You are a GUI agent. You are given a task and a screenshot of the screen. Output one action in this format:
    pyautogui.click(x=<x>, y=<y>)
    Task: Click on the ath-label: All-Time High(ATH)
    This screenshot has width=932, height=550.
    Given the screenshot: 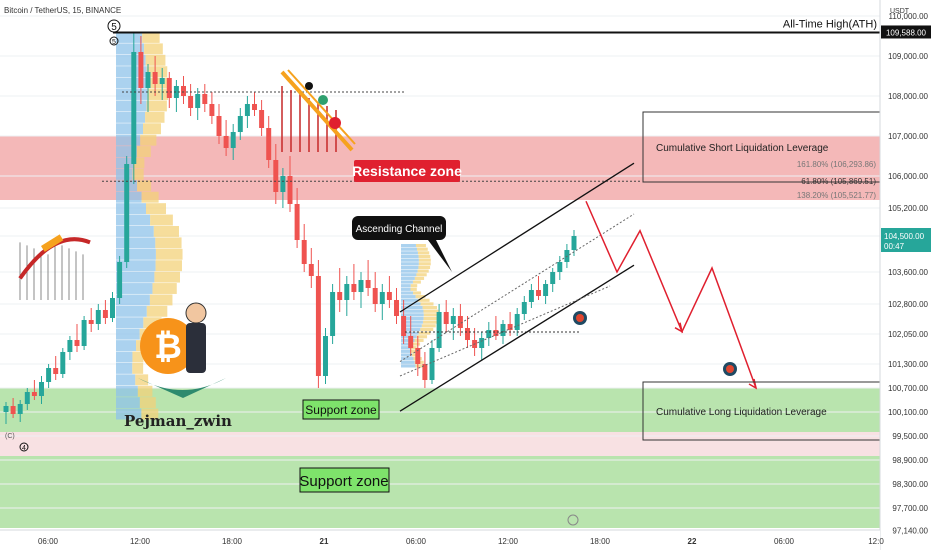 What is the action you would take?
    pyautogui.click(x=830, y=24)
    